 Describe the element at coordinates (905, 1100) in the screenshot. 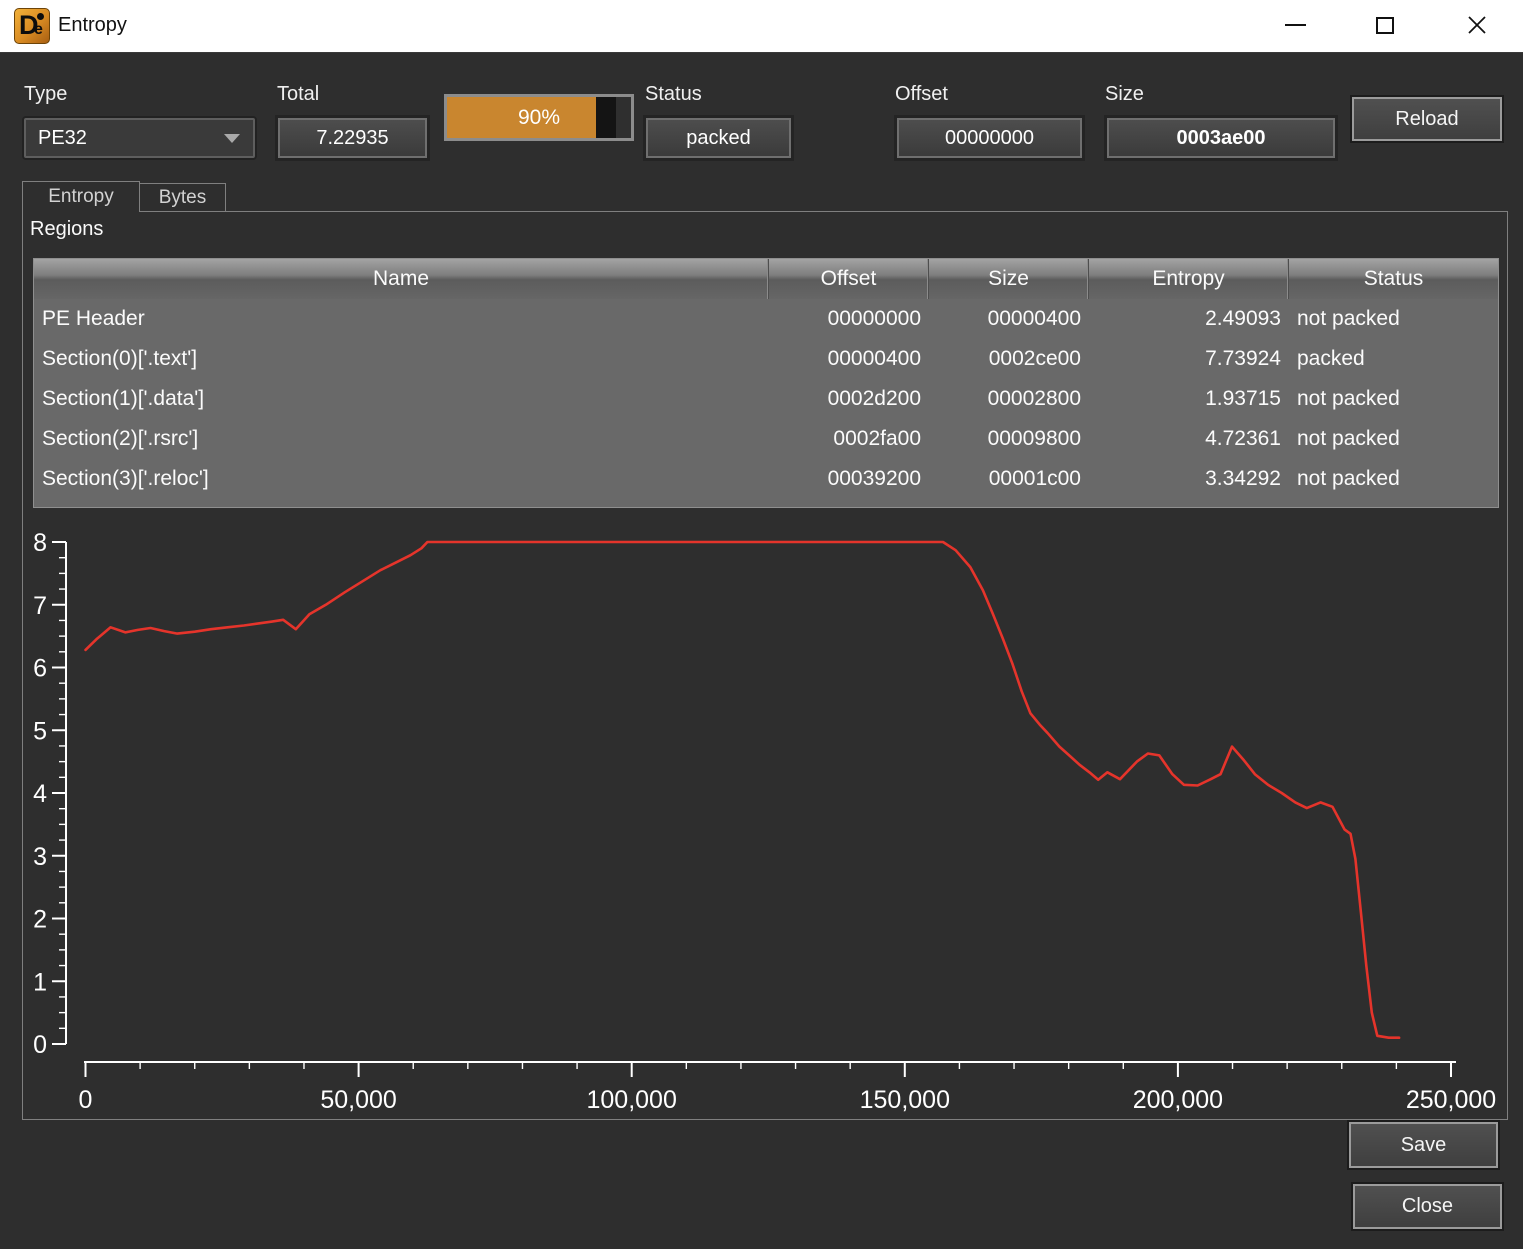

I see `x-tick-label: 150,000` at that location.